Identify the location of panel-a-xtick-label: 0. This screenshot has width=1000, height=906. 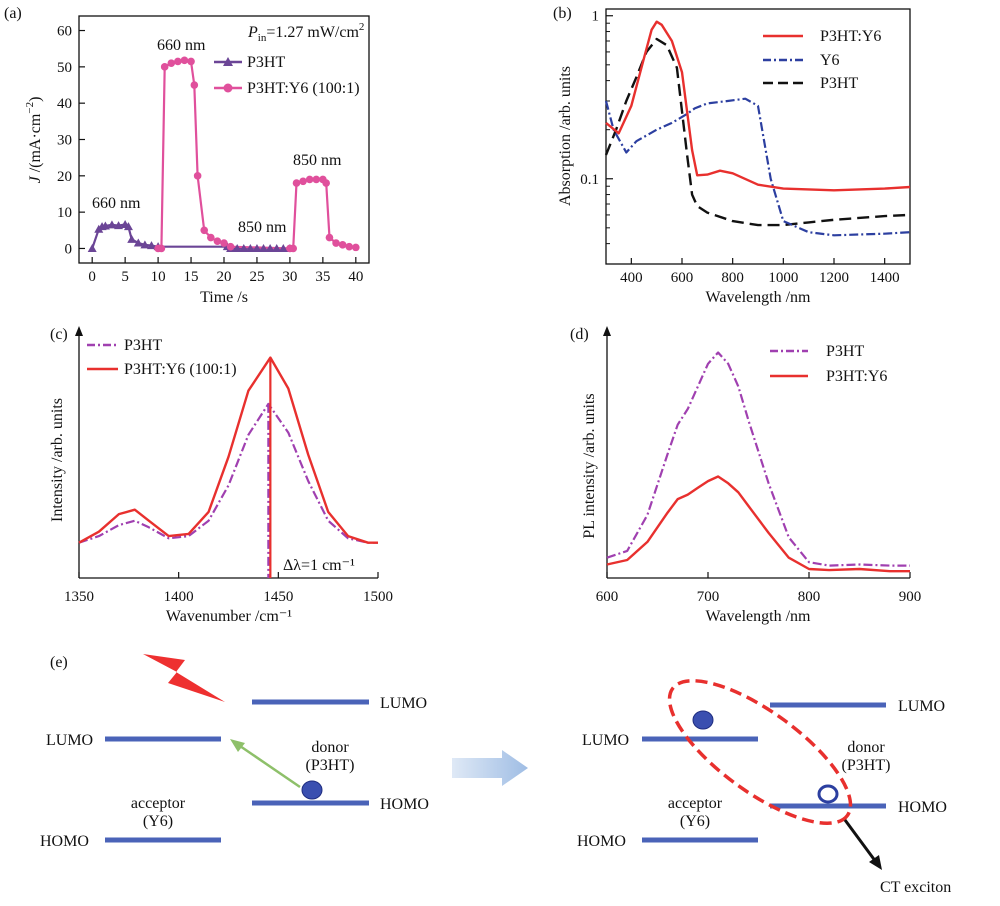
(92, 277).